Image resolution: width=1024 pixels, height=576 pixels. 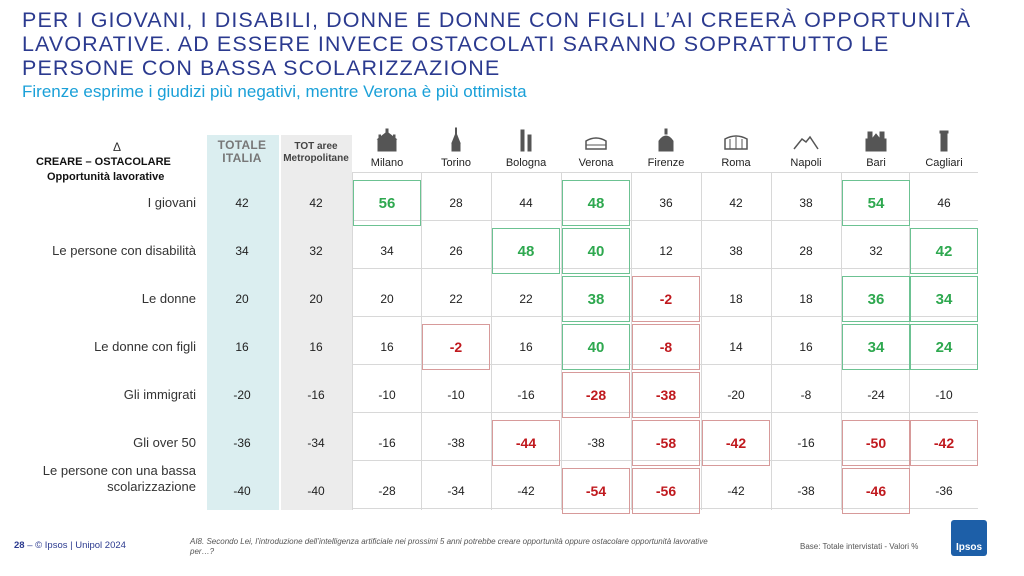 What do you see at coordinates (387, 491) in the screenshot?
I see `value-cell: -28` at bounding box center [387, 491].